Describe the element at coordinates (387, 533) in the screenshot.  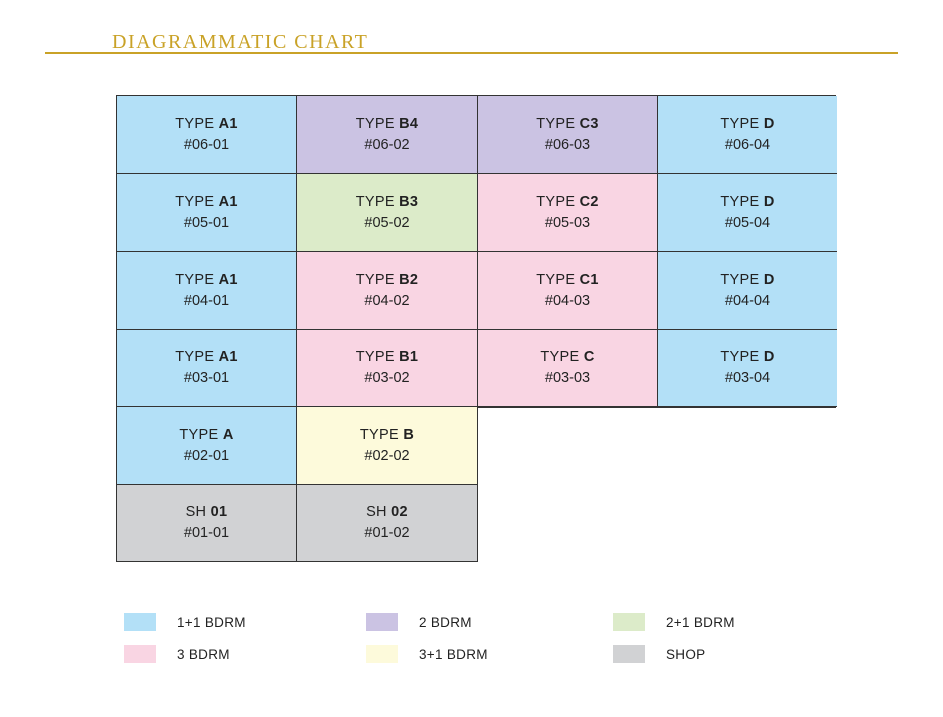
I see `unit-number: #01-02` at that location.